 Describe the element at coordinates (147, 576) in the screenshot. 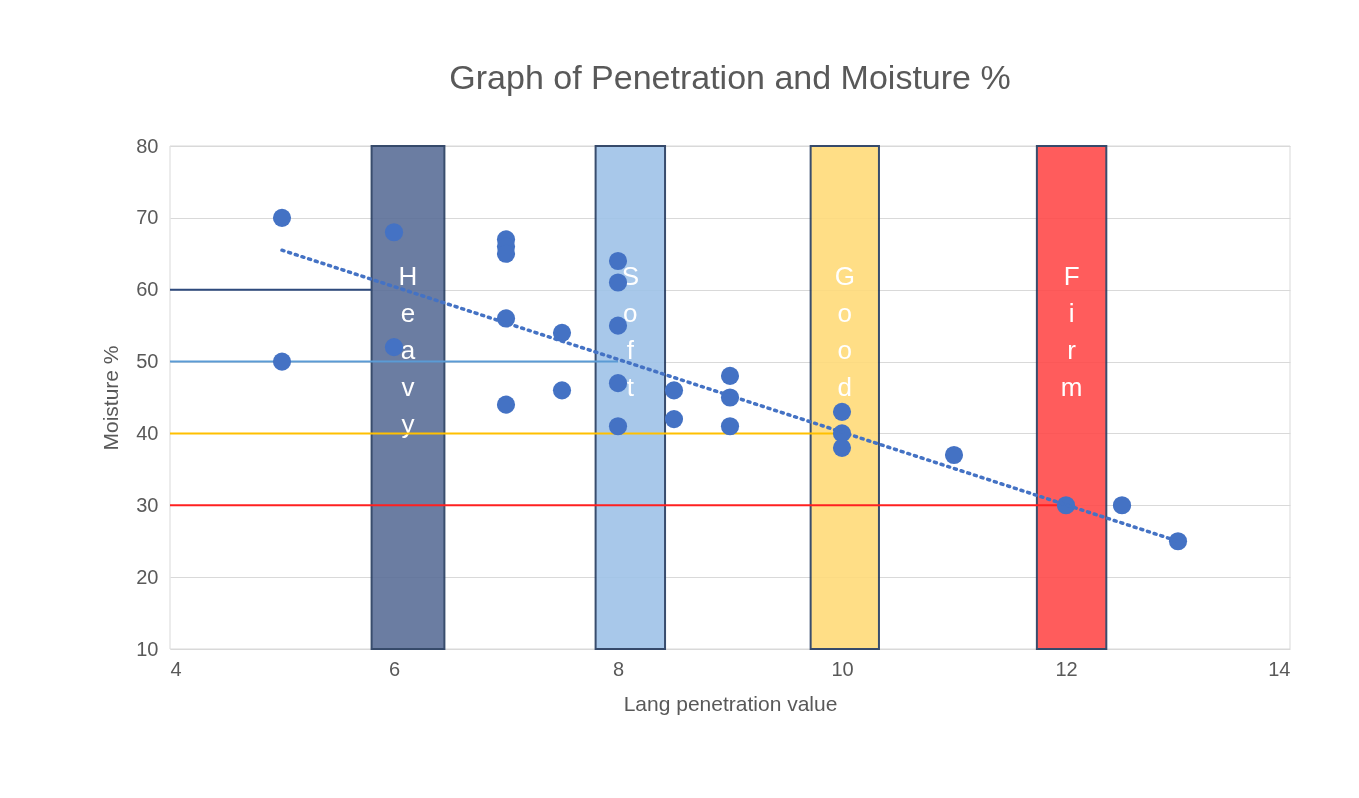

I see `y-tick-label: 20` at that location.